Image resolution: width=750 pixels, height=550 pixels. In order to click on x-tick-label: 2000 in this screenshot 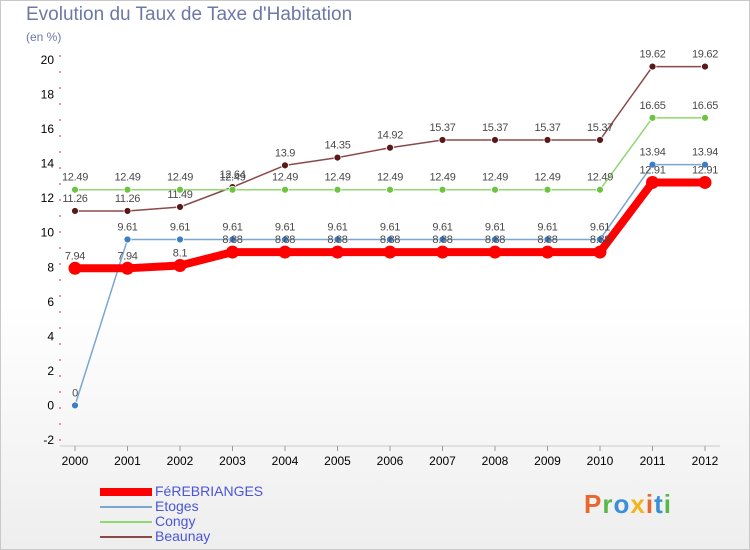, I will do `click(75, 461)`.